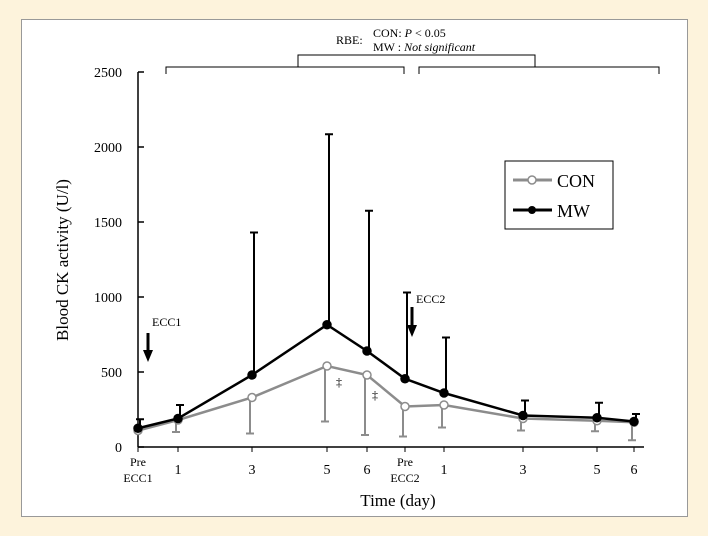 This screenshot has height=536, width=708. What do you see at coordinates (430, 299) in the screenshot?
I see `ecc2-label: ECC2` at bounding box center [430, 299].